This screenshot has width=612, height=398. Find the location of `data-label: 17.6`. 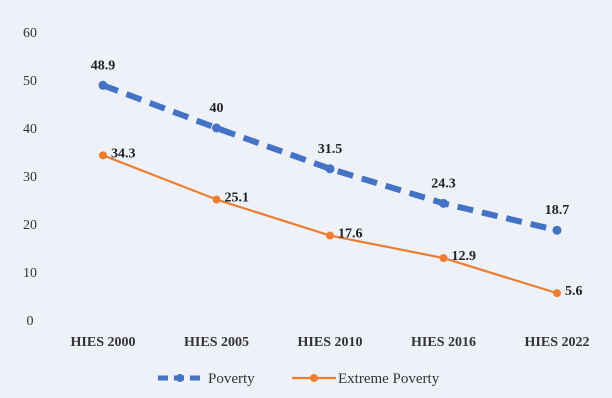

data-label: 17.6 is located at coordinates (350, 234).